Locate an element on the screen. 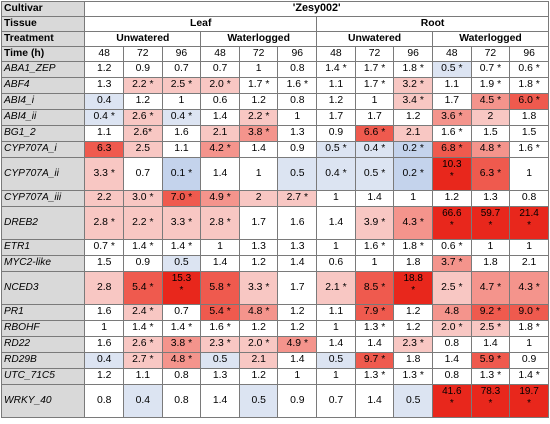 This screenshot has height=424, width=550. fold-change-cell: 1.6 is located at coordinates (104, 312).